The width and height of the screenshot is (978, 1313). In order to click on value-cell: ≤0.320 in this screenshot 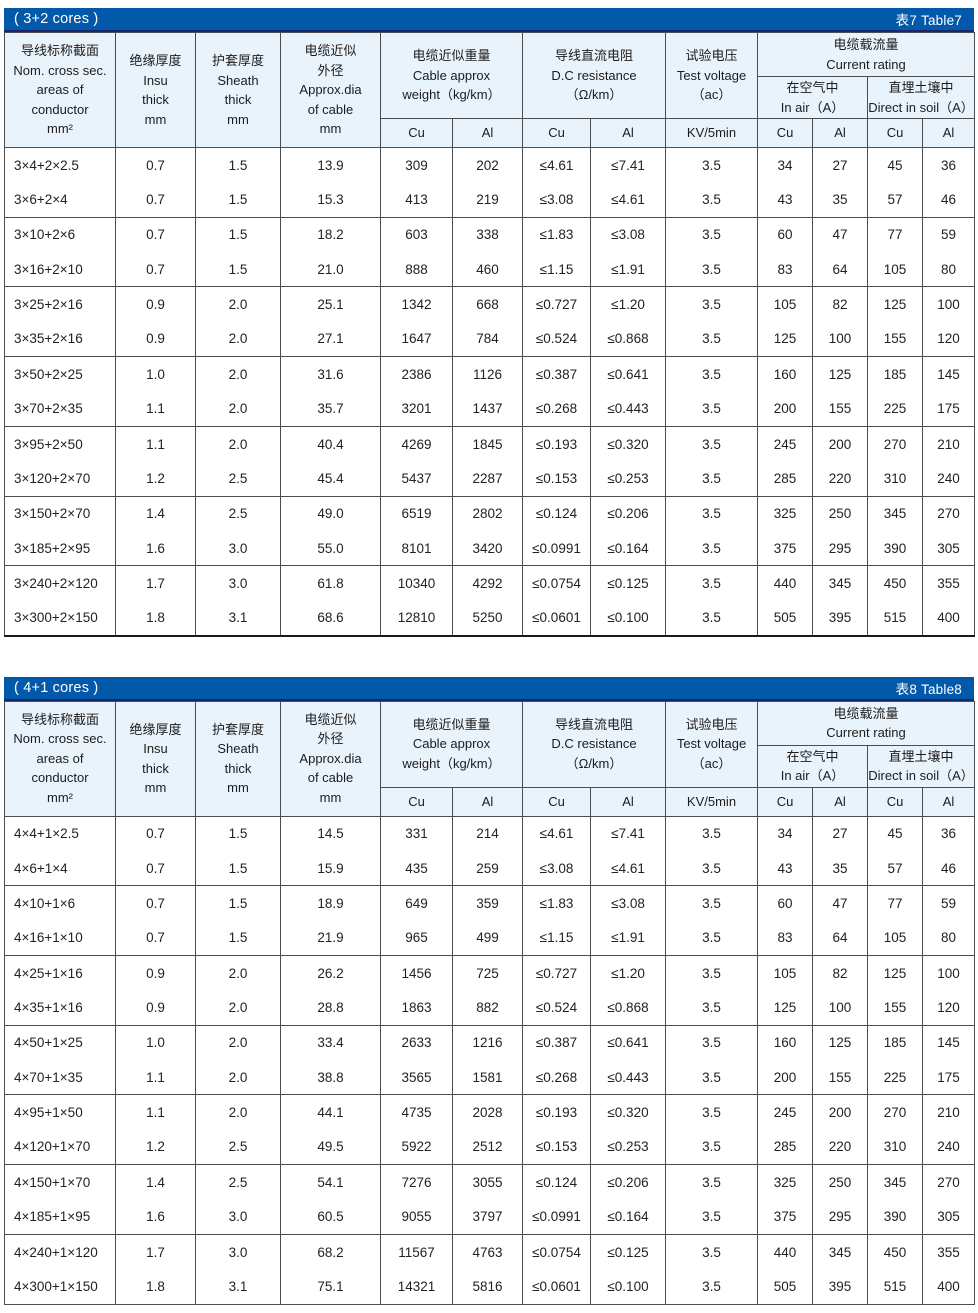, I will do `click(628, 443)`.